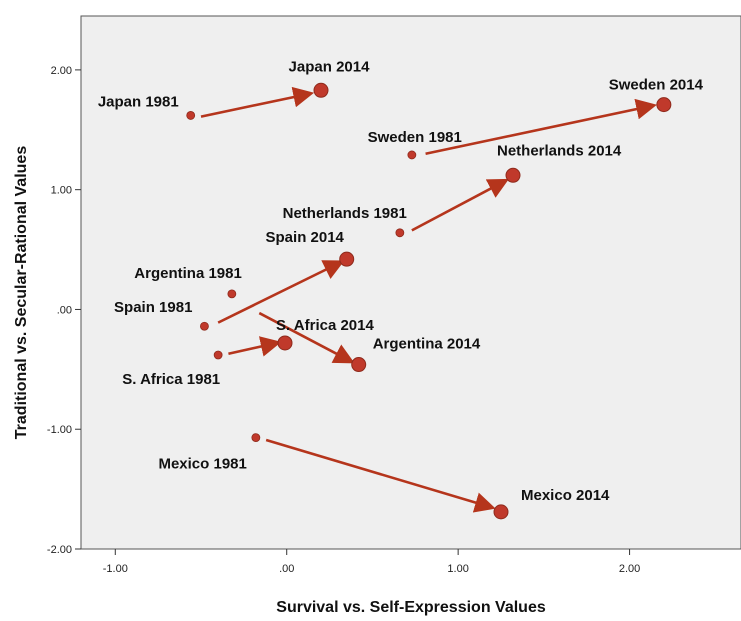  Describe the element at coordinates (415, 137) in the screenshot. I see `point-label-1981: Sweden 1981` at that location.